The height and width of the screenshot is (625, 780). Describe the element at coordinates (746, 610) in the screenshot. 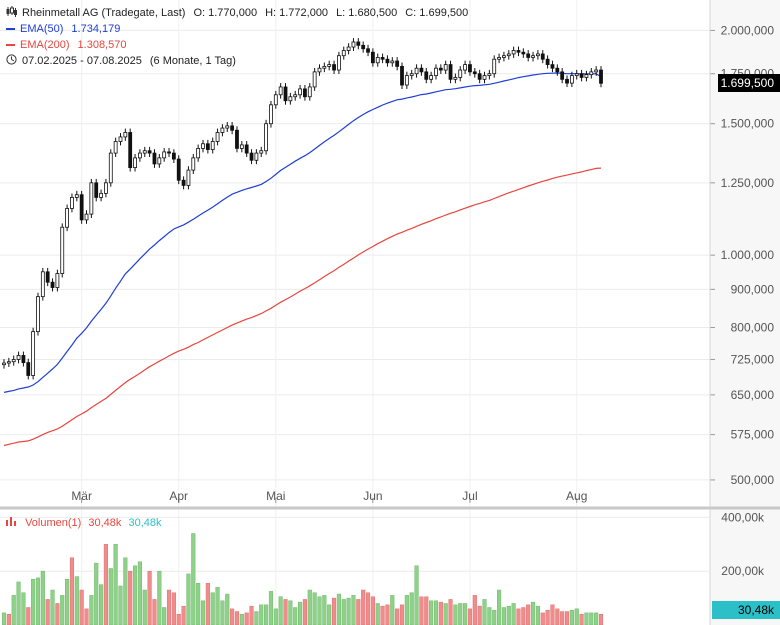

I see `last-volume-badge: 30,48k` at that location.